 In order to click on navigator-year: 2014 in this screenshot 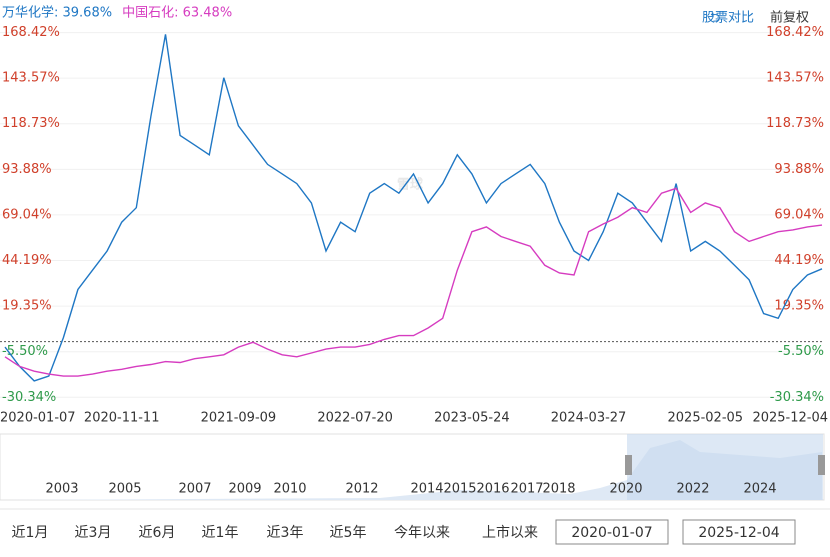, I will do `click(426, 489)`.